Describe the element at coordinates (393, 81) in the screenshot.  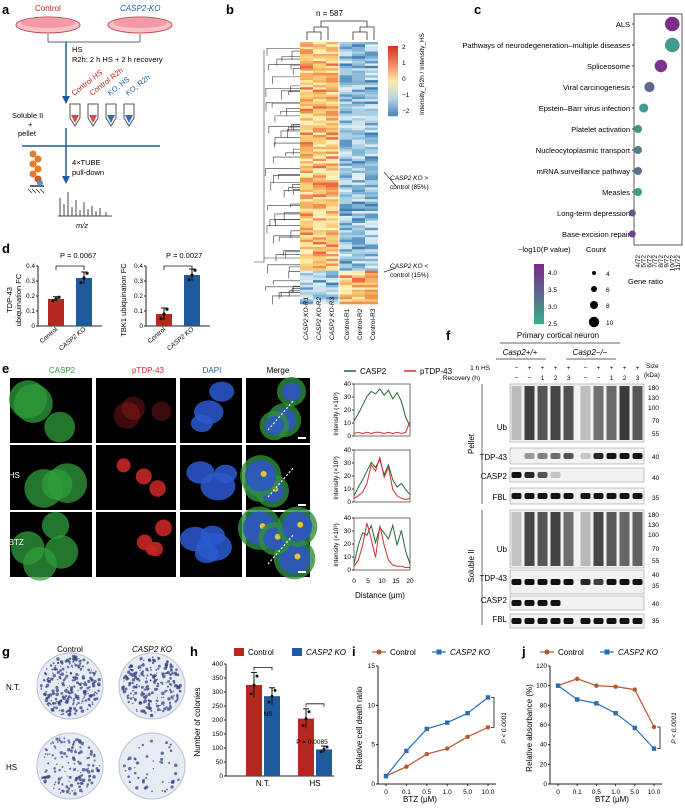
I see `colorbar` at that location.